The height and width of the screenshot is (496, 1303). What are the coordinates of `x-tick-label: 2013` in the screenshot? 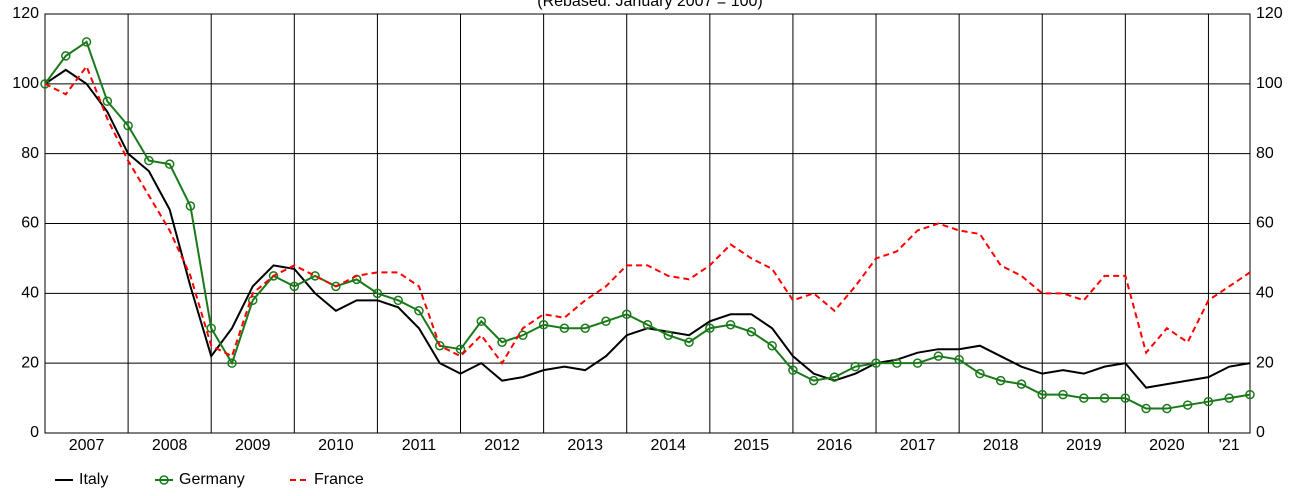 It's located at (585, 445).